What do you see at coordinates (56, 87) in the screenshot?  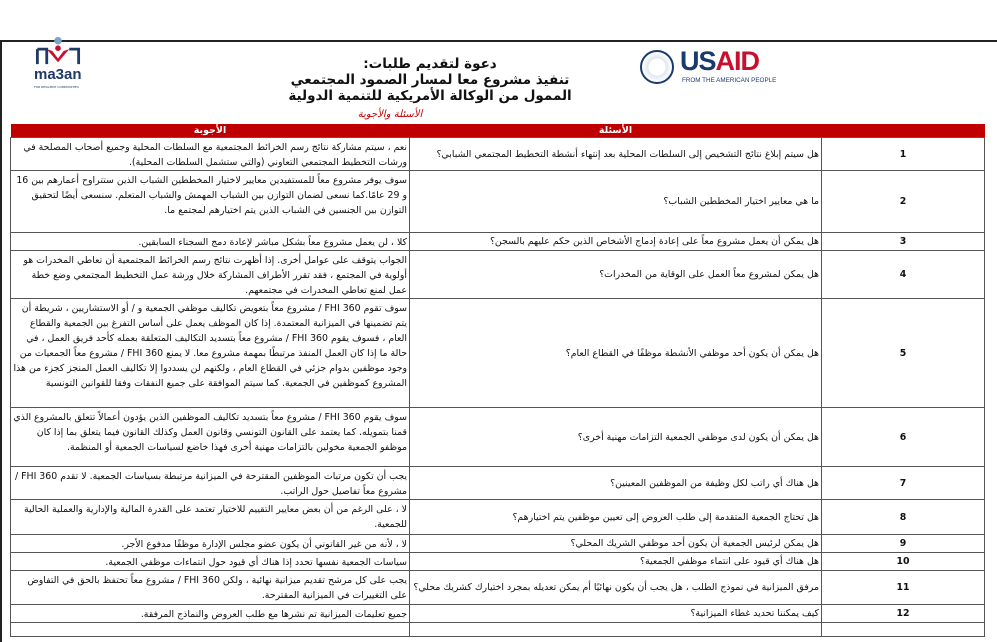 I see `ma3an-tagline: FOR RESILIENT COMMUNITIES` at bounding box center [56, 87].